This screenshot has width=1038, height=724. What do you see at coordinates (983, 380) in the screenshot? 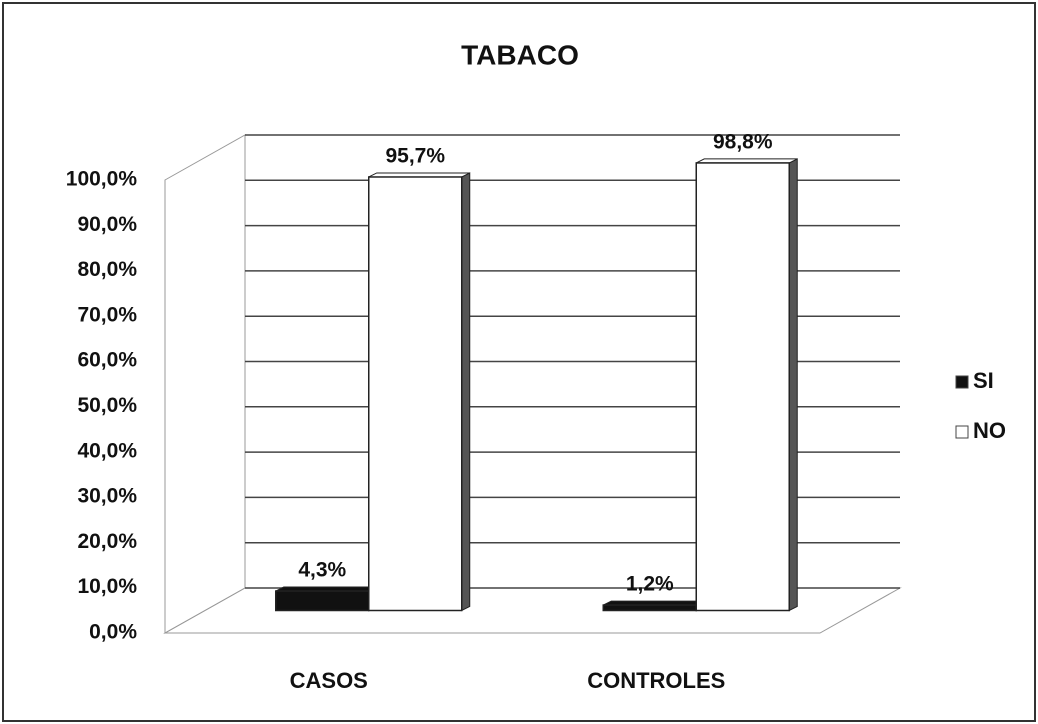
I see `legend-label: SI` at bounding box center [983, 380].